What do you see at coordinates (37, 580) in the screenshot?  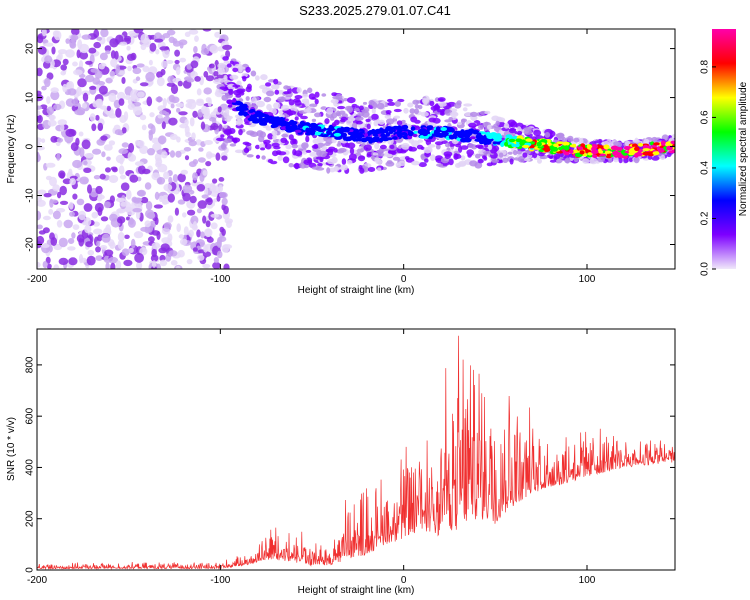 I see `snr-x-tick-label: -200` at bounding box center [37, 580].